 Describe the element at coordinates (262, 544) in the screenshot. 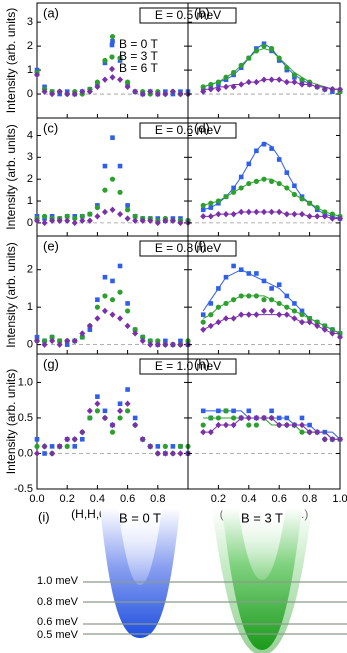

I see `cone-gap` at that location.